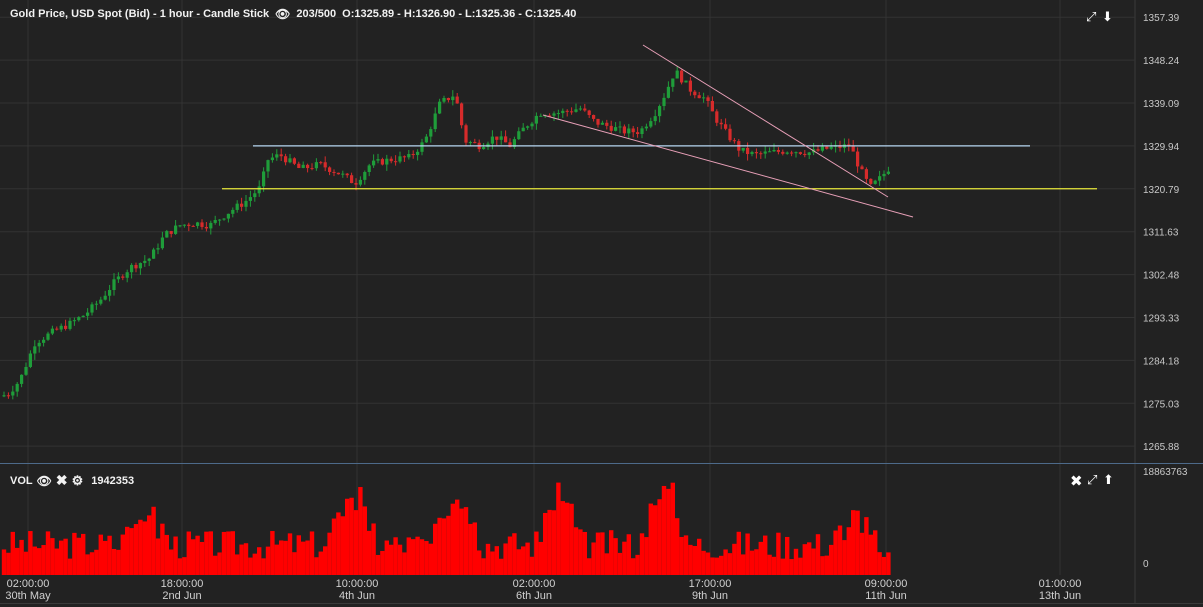  What do you see at coordinates (1161, 276) in the screenshot?
I see `price-tick-label: 1302.48` at bounding box center [1161, 276].